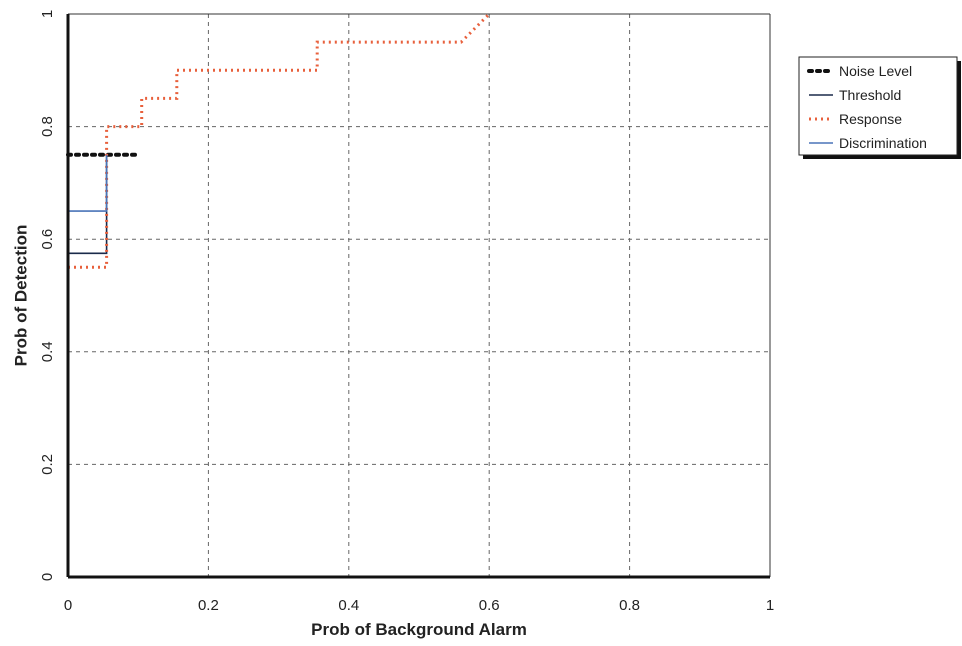 The width and height of the screenshot is (962, 646). I want to click on y-tick-label: 0.2, so click(47, 464).